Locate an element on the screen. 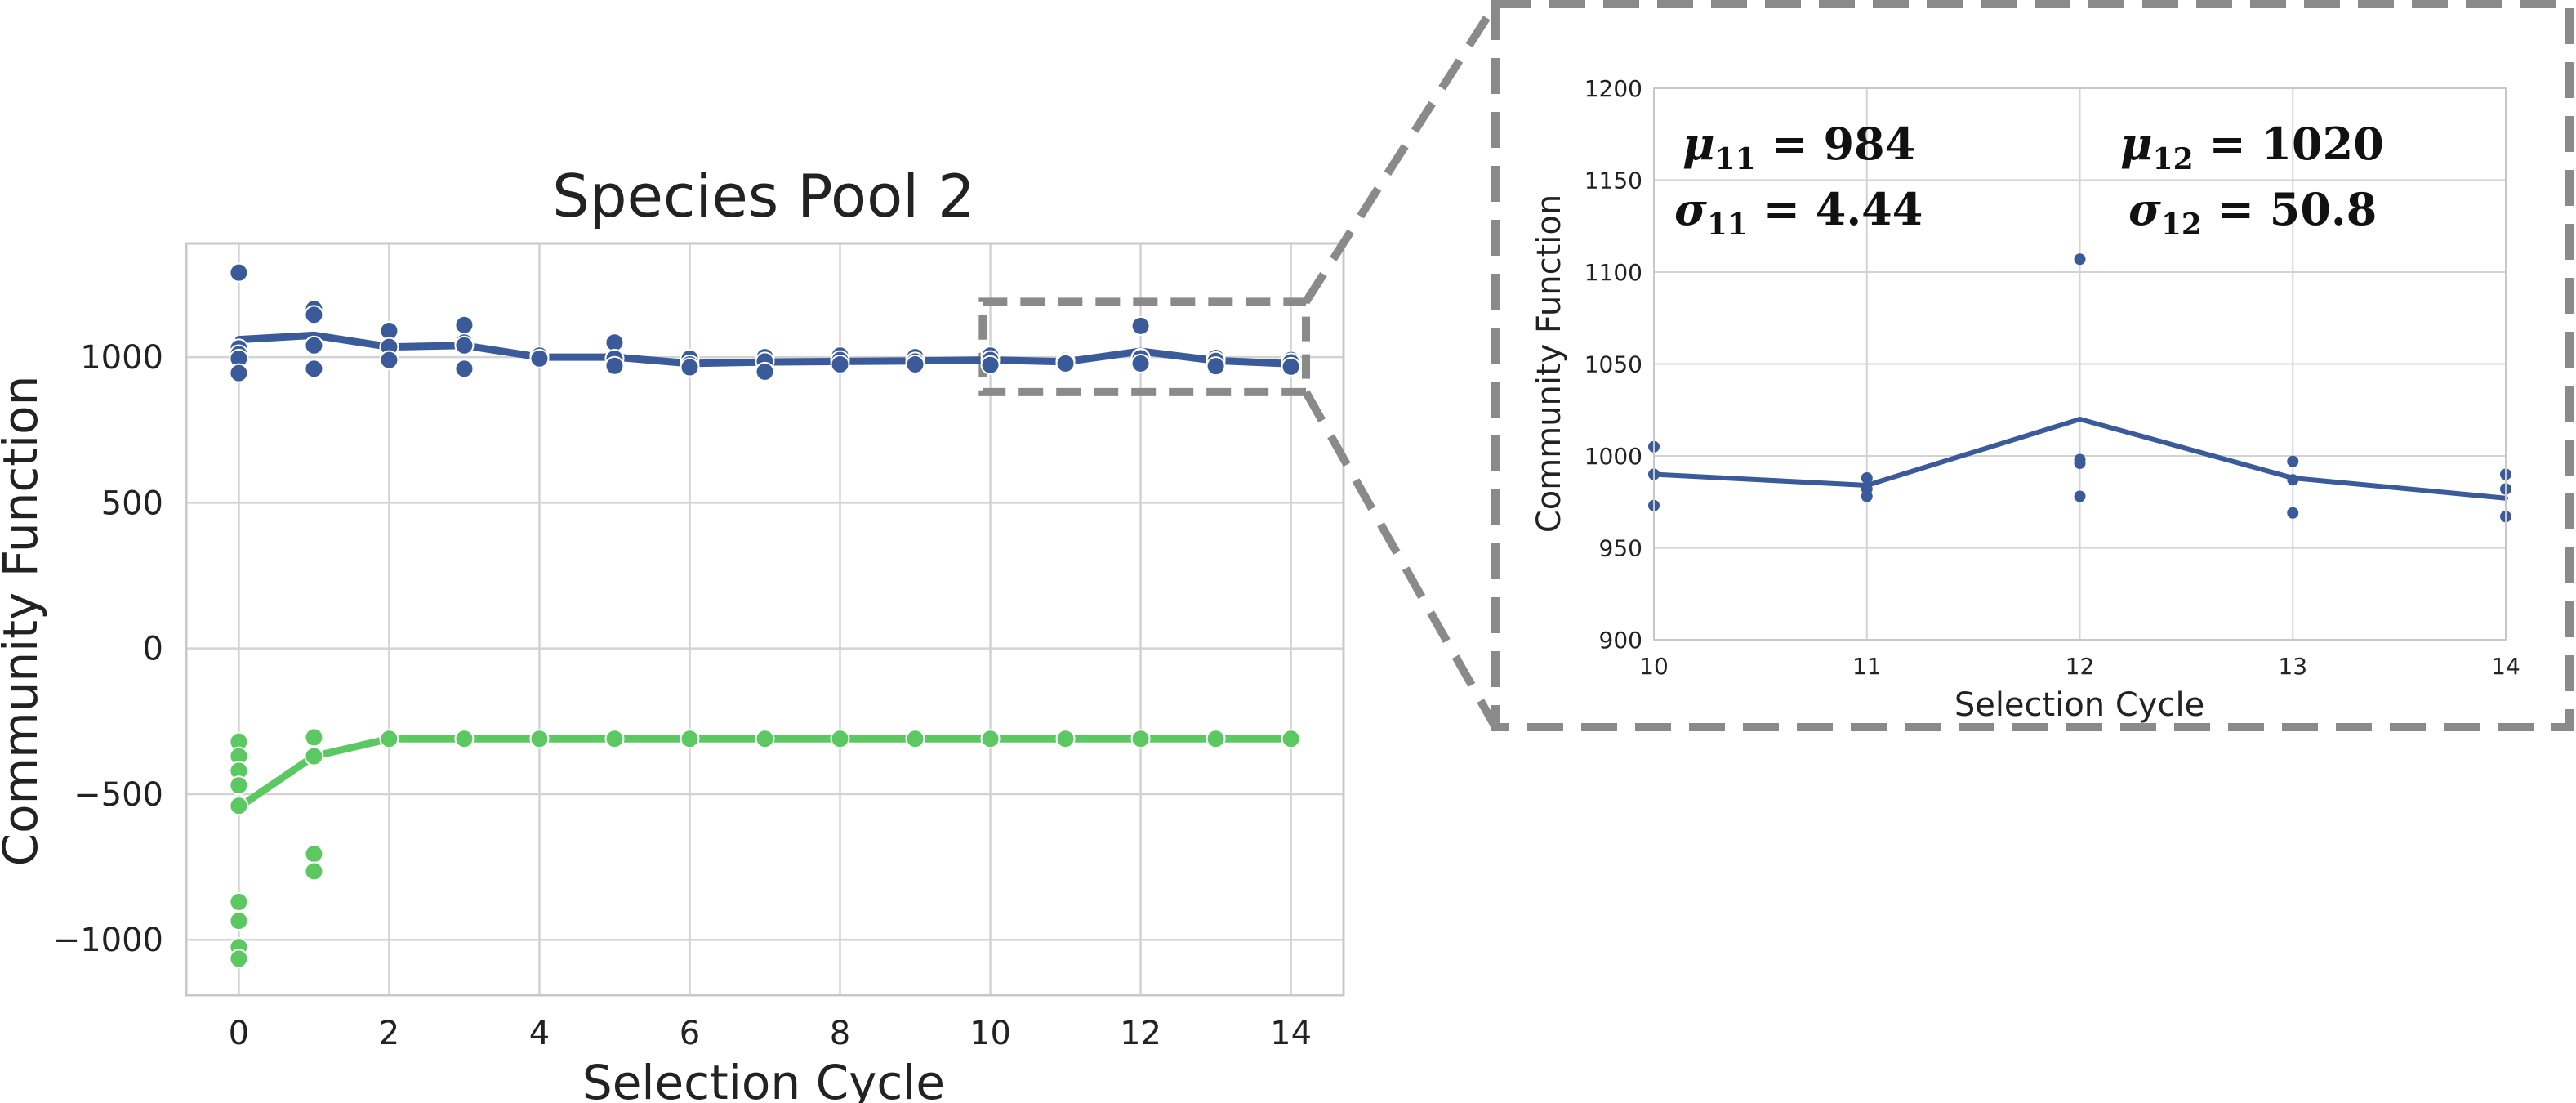  inset-x-axis-label: Selection Cycle is located at coordinates (2079, 705).